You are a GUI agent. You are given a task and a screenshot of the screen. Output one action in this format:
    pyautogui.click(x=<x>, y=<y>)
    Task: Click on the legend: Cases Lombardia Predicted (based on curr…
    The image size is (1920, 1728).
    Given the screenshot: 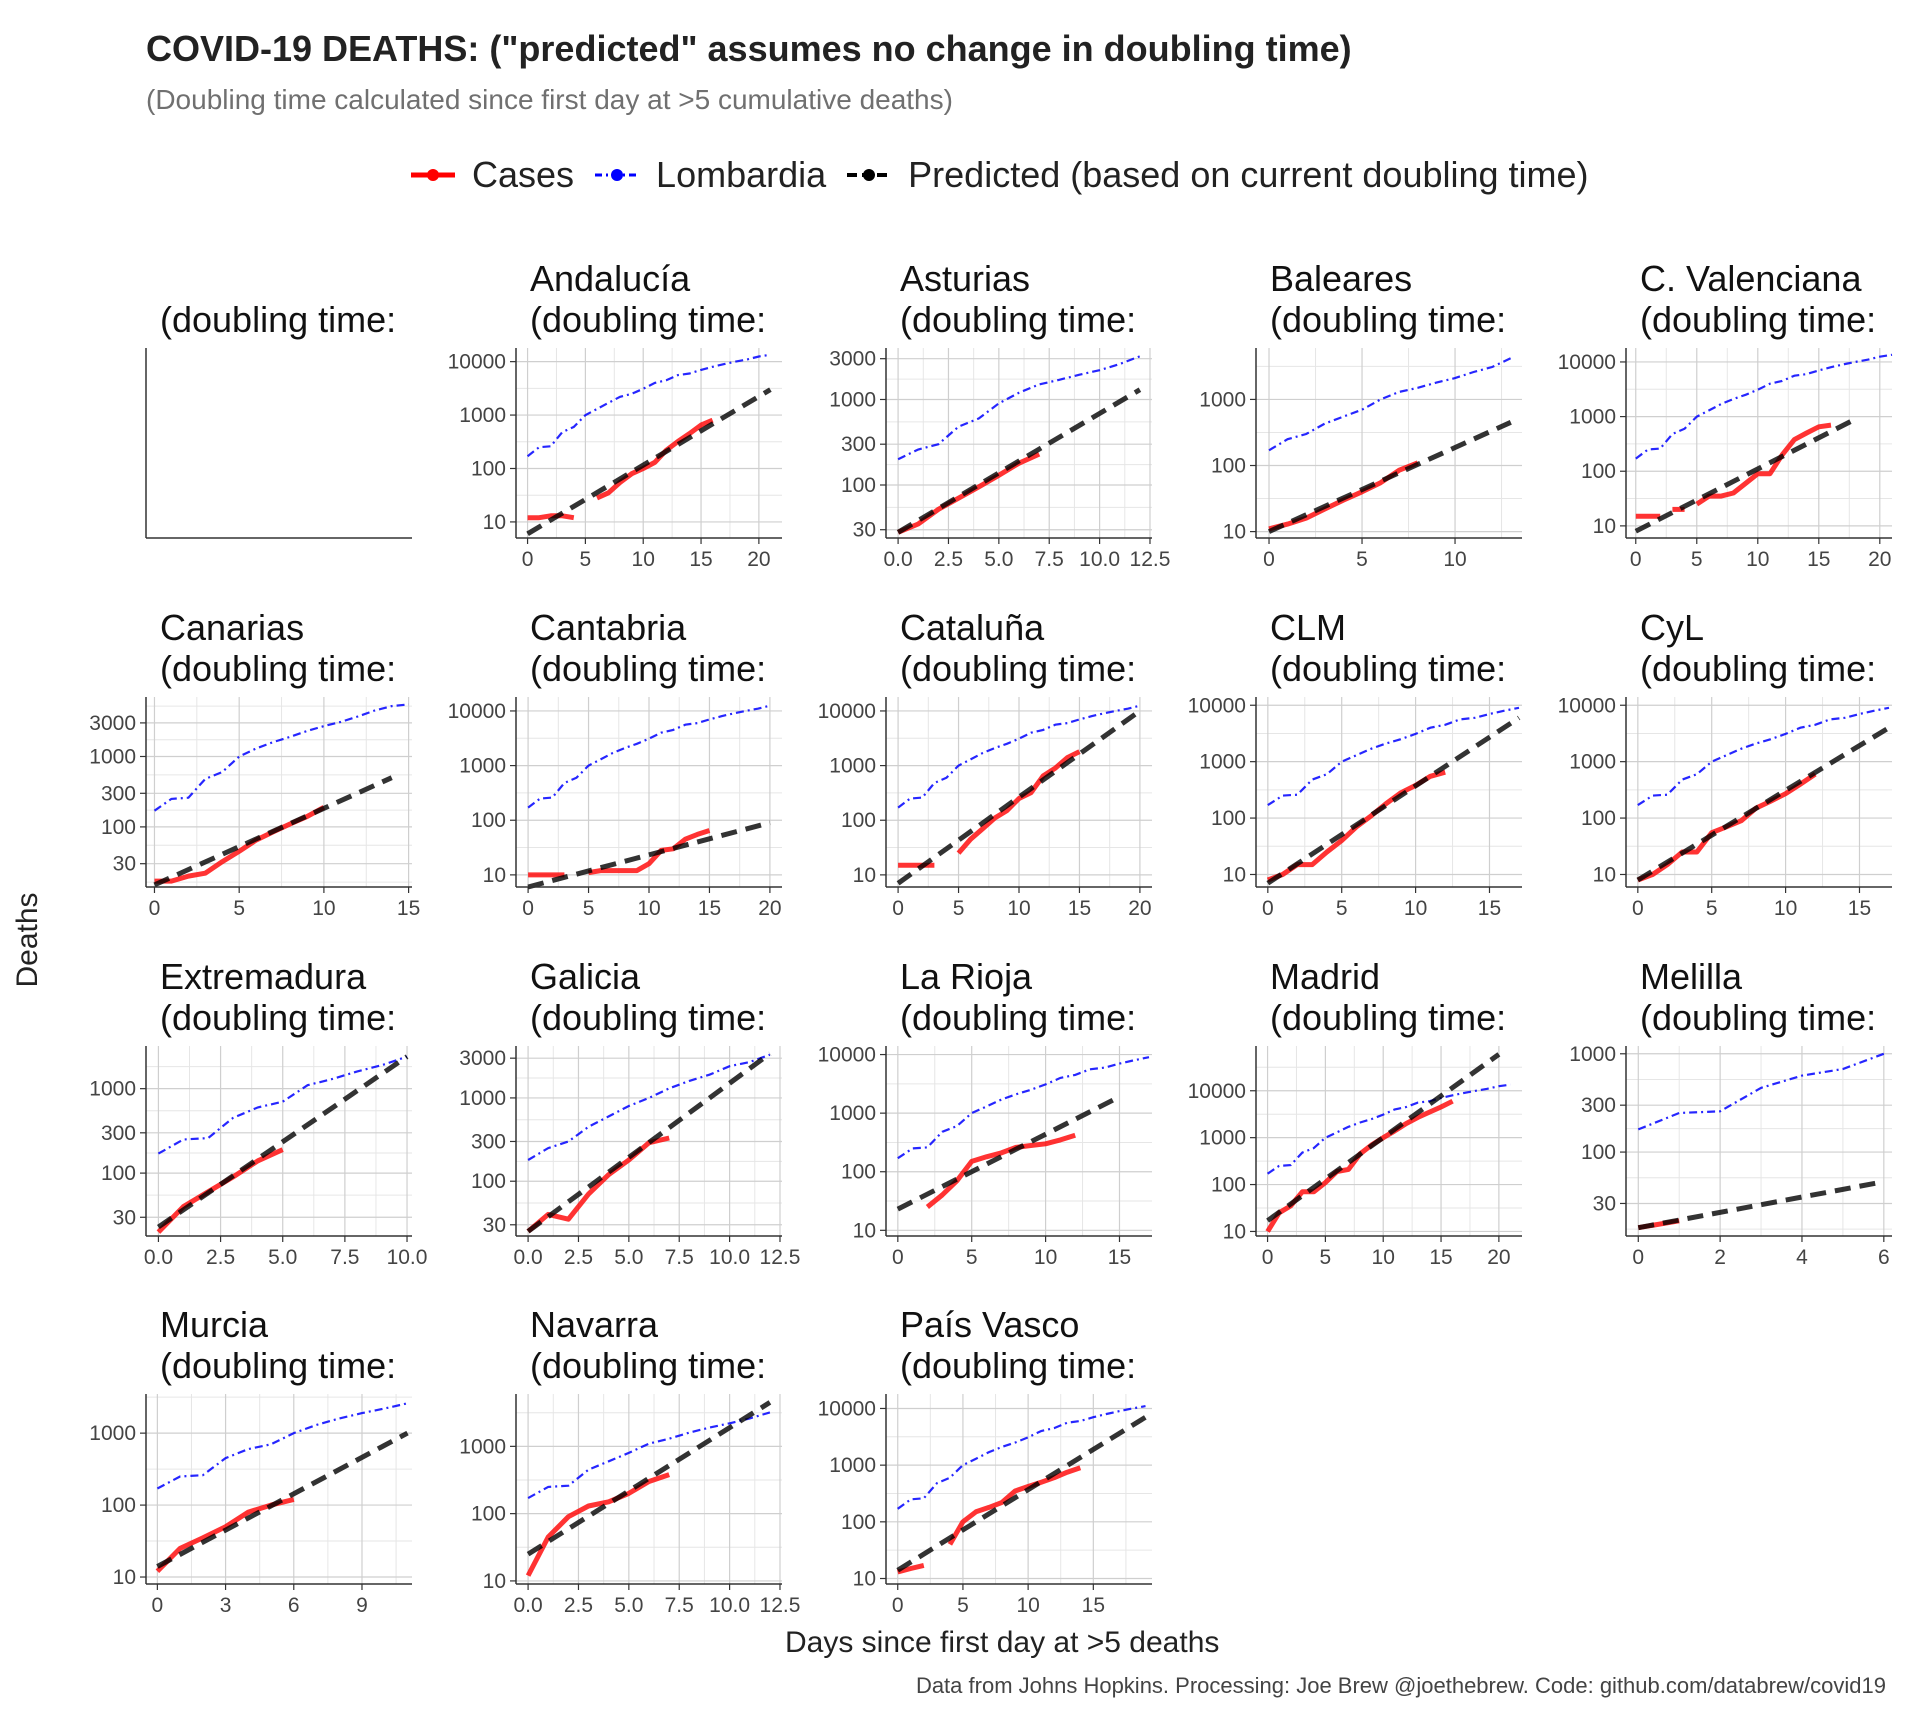 What is the action you would take?
    pyautogui.click(x=998, y=175)
    